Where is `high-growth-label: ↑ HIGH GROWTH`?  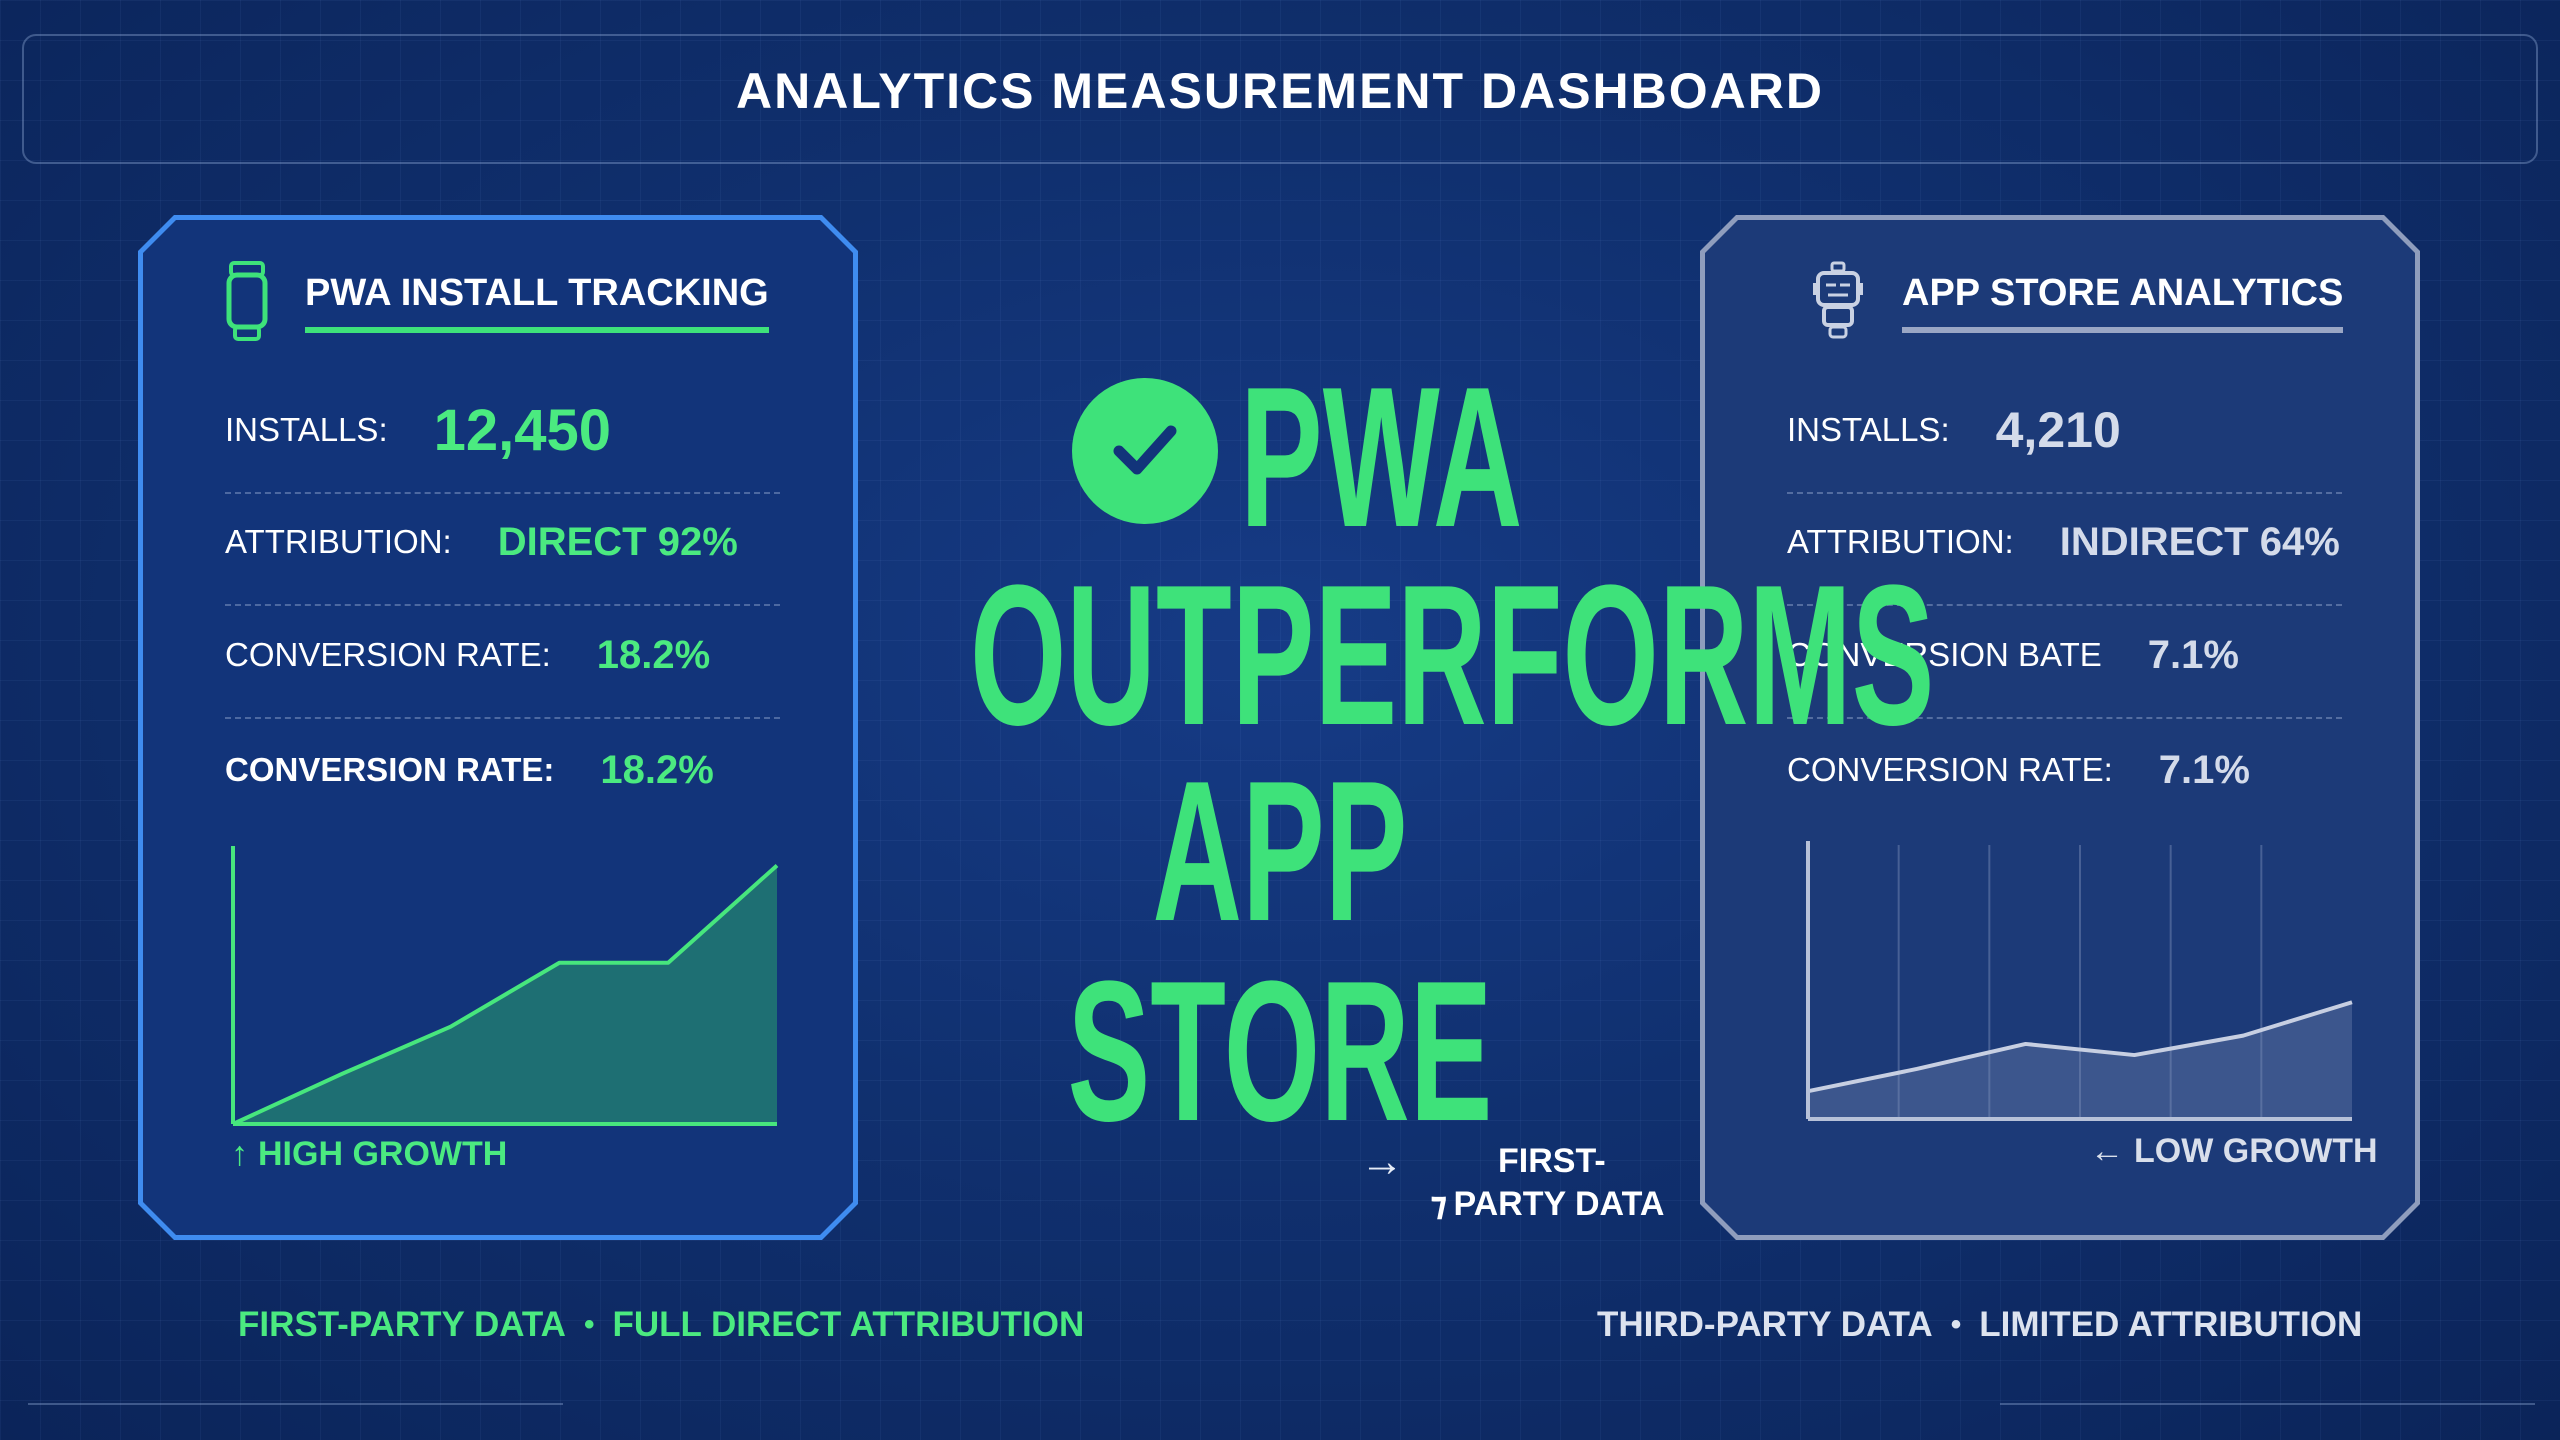 high-growth-label: ↑ HIGH GROWTH is located at coordinates (369, 1154).